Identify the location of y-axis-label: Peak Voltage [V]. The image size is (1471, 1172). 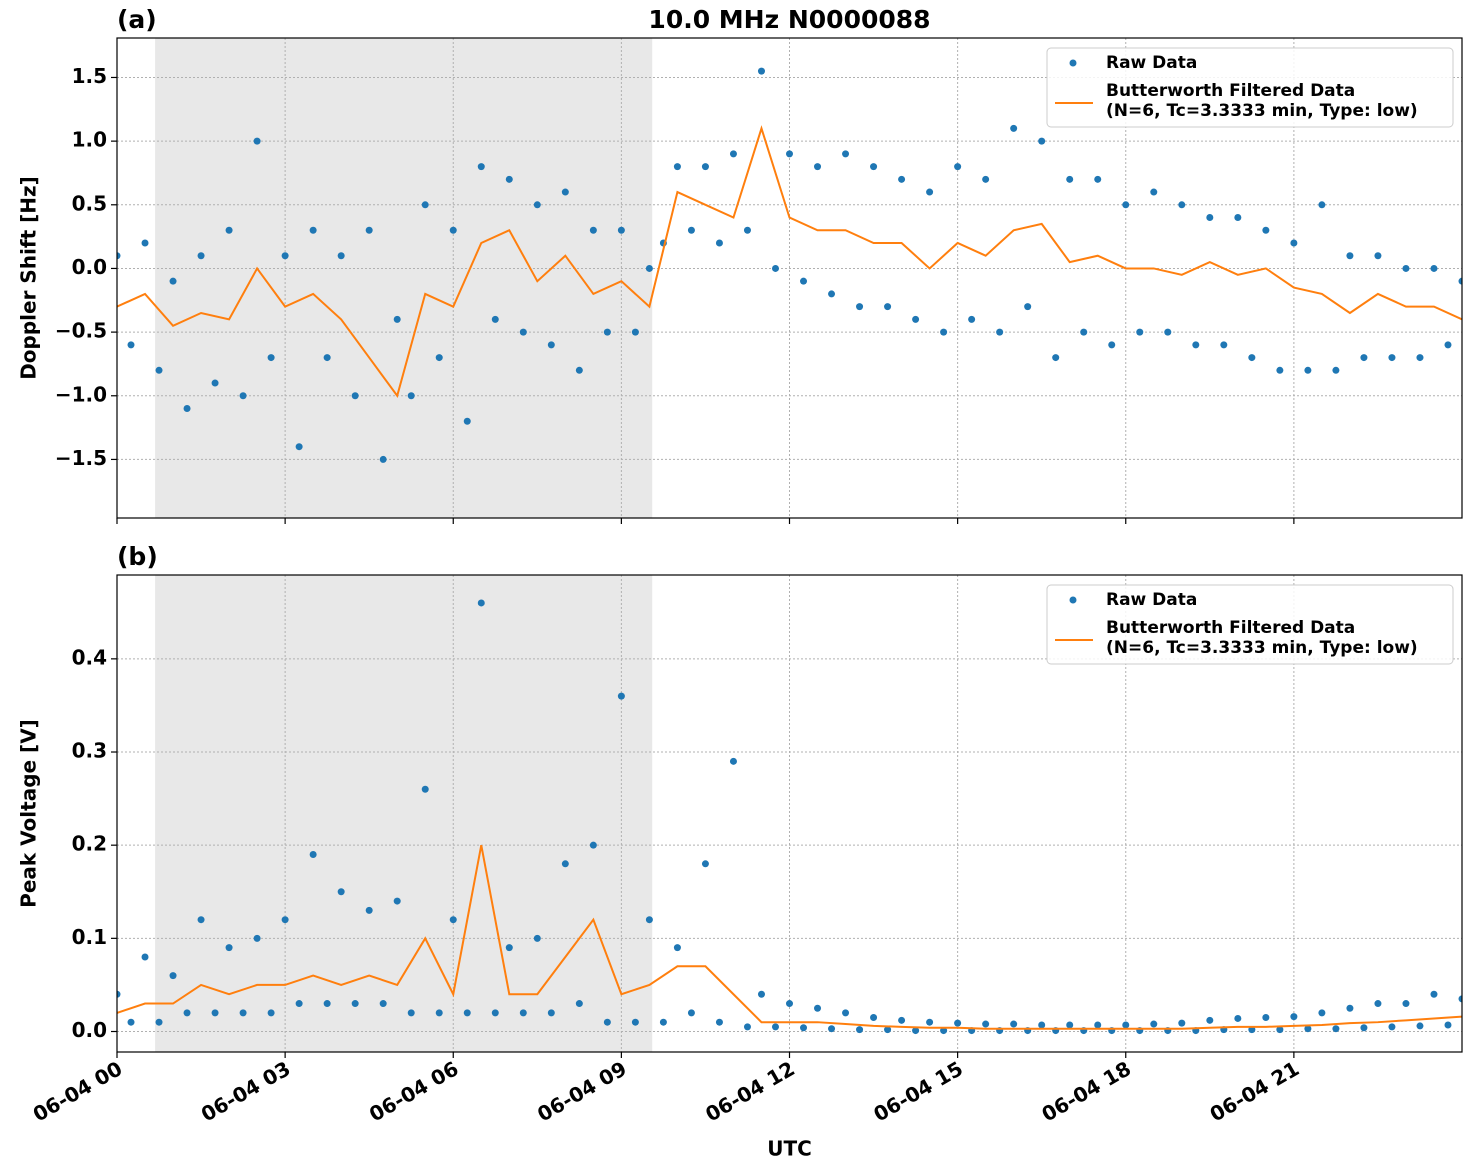
(29, 813).